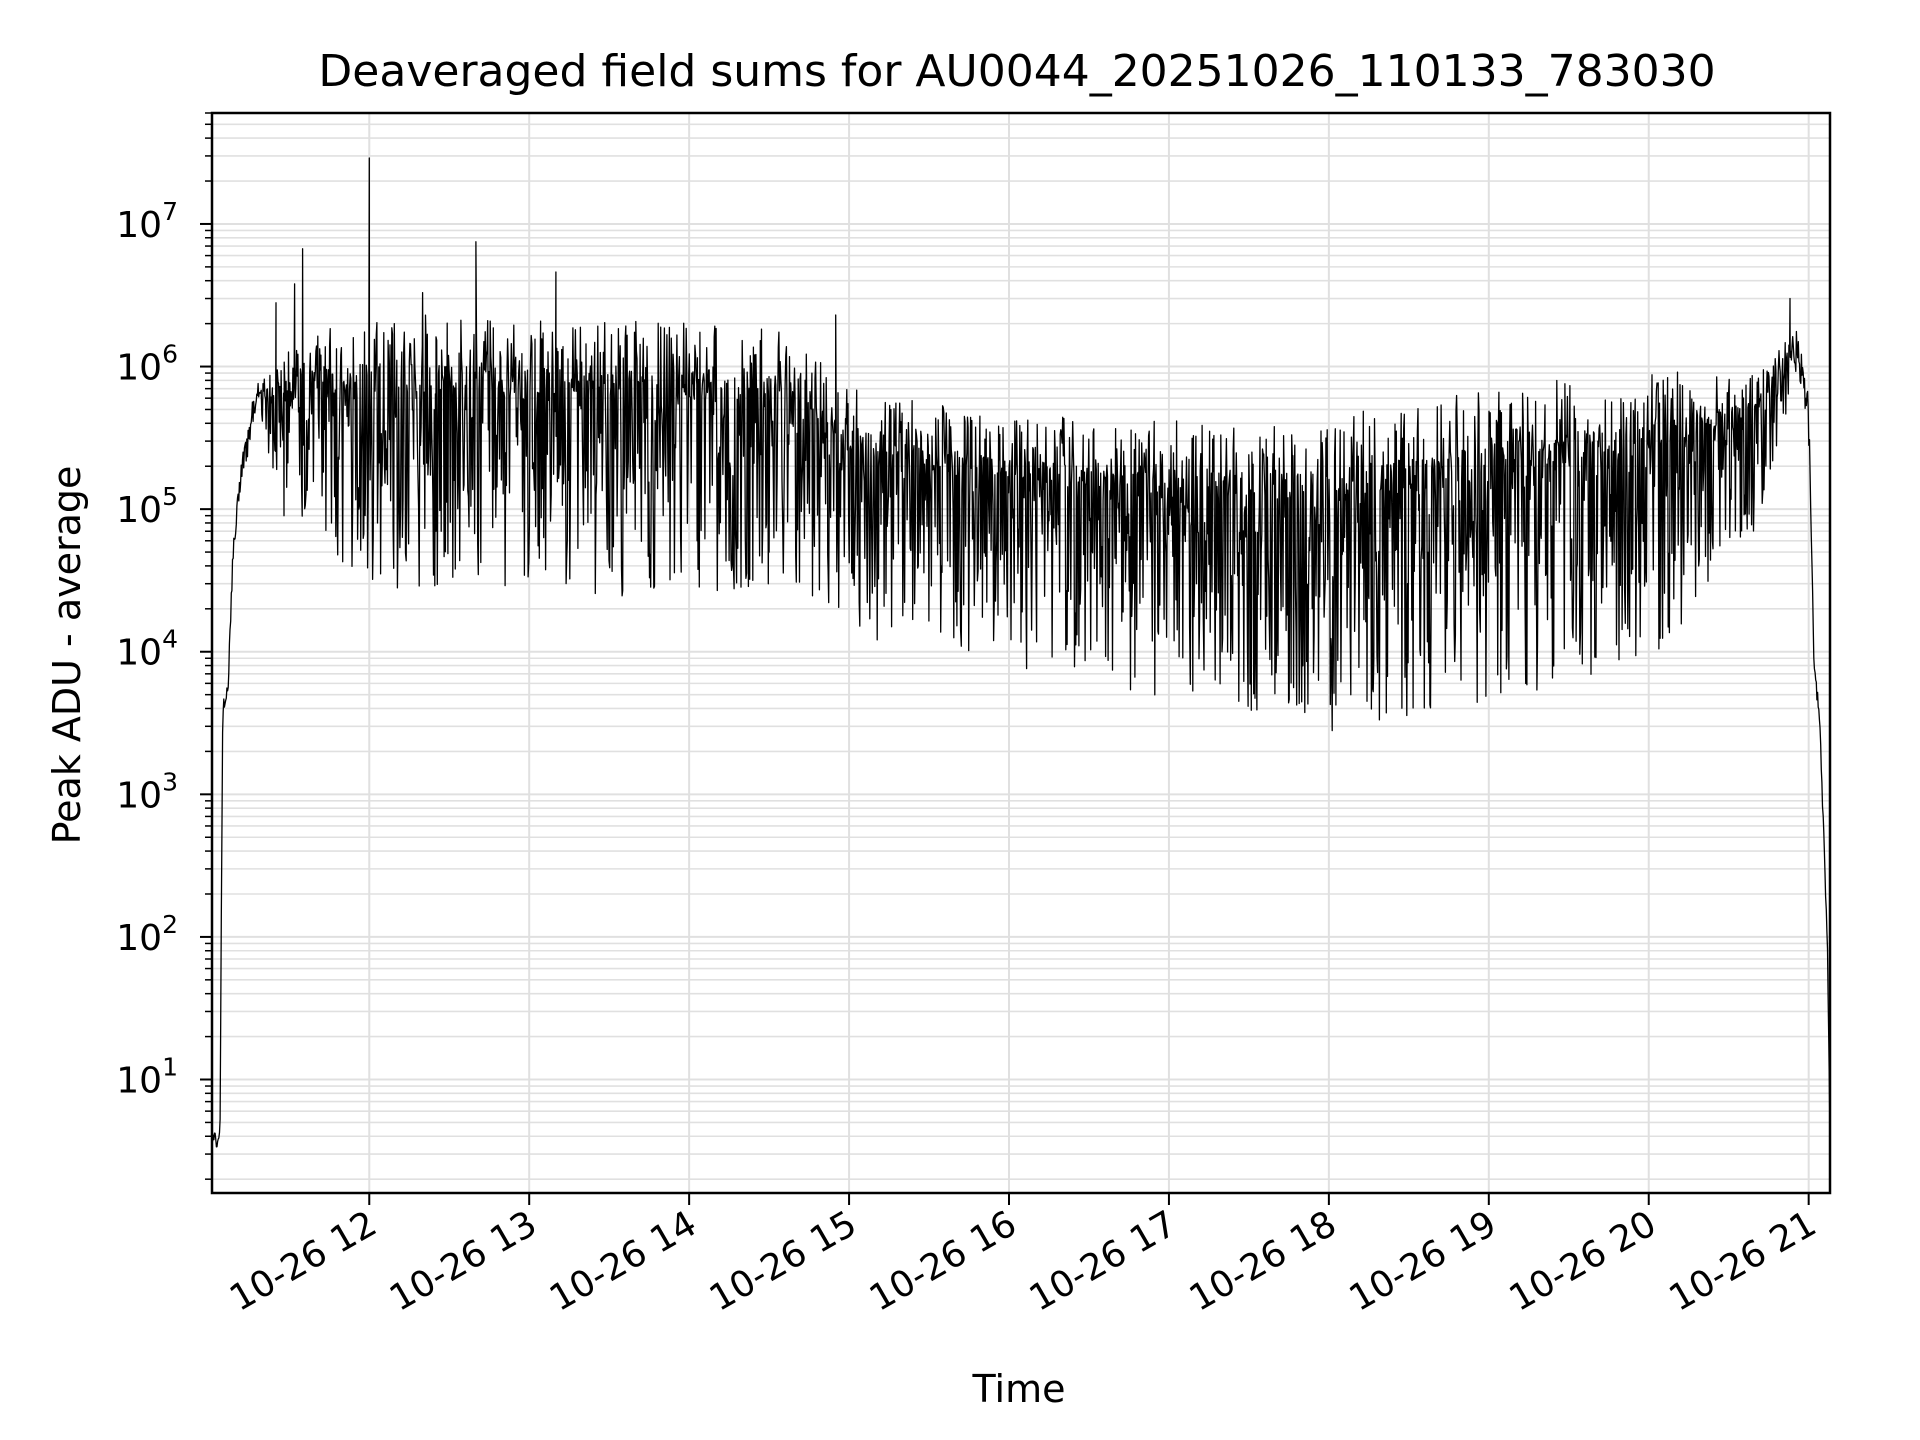  What do you see at coordinates (67, 655) in the screenshot?
I see `y-axis-label: Peak ADU - average` at bounding box center [67, 655].